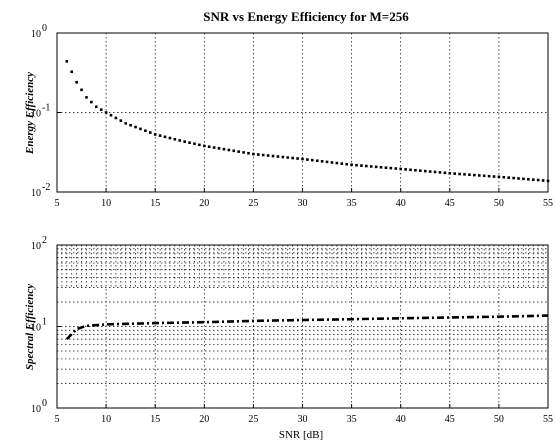  I want to click on spectral-xtick-label: 30, so click(303, 419).